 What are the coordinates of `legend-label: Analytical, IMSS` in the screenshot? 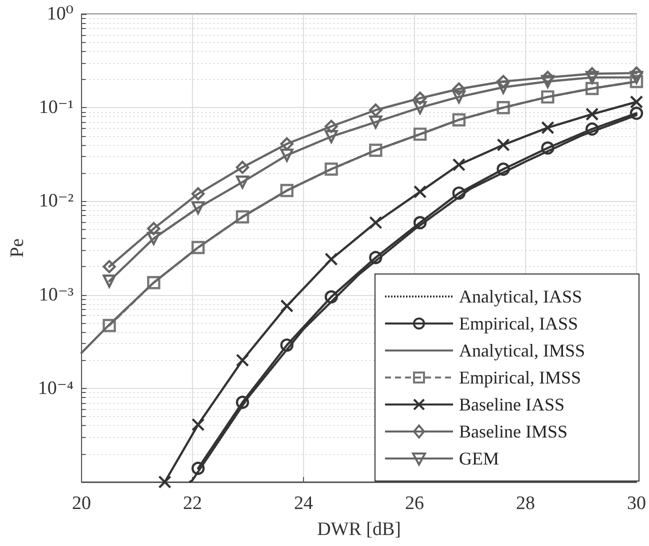 It's located at (522, 350).